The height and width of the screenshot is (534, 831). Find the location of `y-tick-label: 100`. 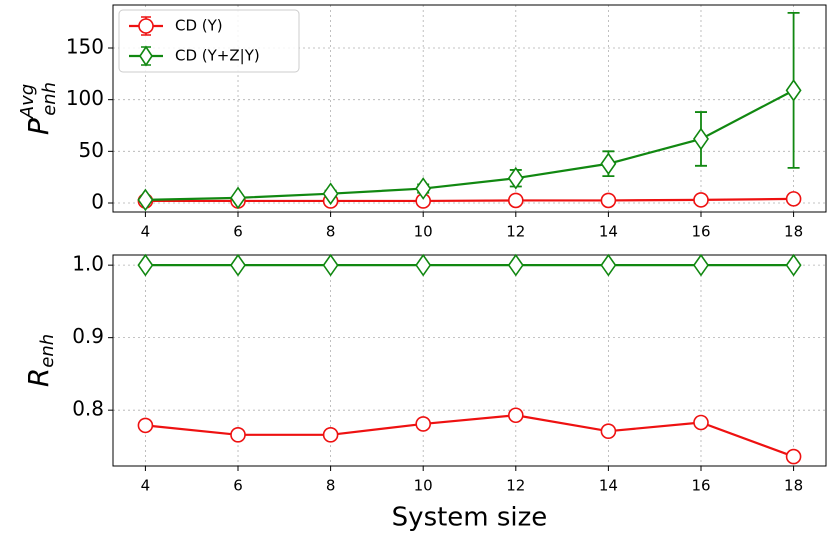

y-tick-label: 100 is located at coordinates (85, 98).